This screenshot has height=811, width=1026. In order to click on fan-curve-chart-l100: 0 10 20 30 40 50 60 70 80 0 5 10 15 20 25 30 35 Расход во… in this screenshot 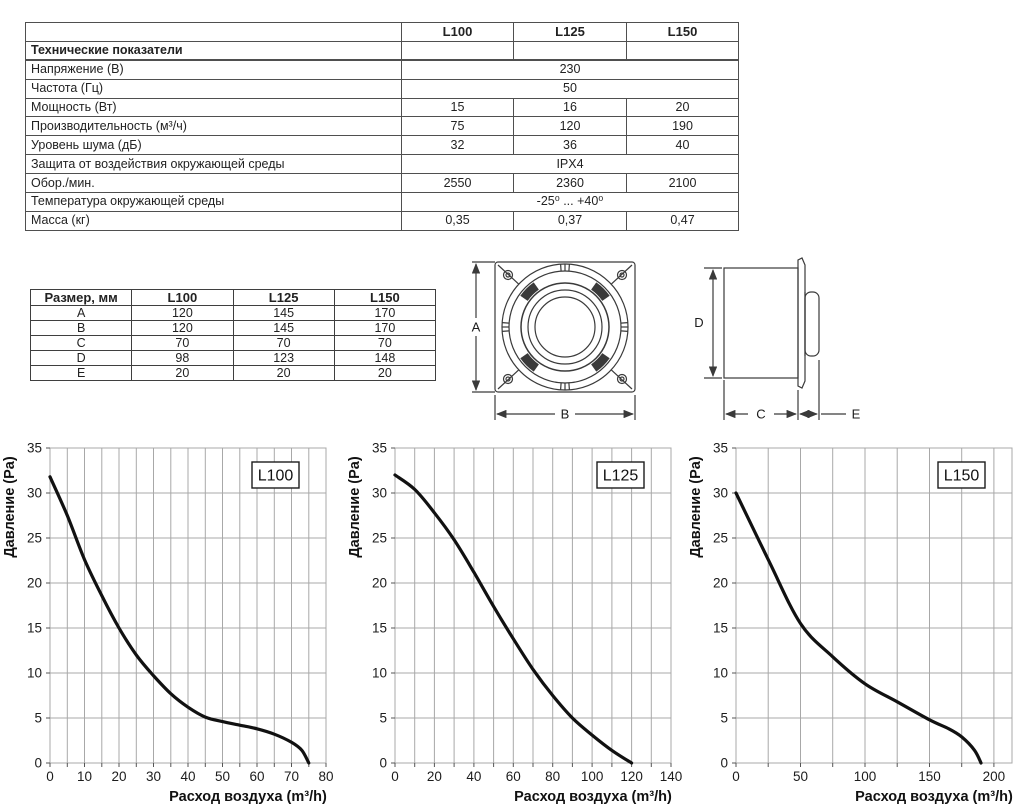, I will do `click(168, 623)`.